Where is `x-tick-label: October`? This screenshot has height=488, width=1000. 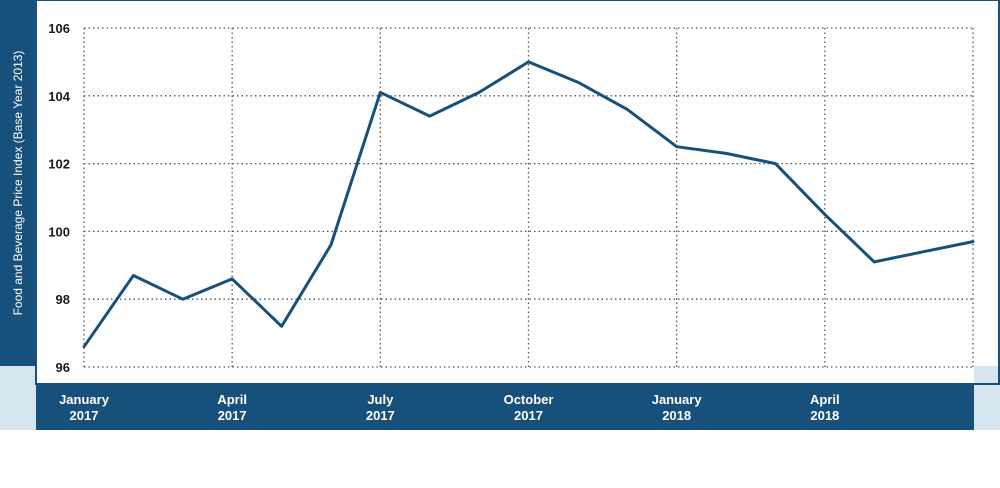 x-tick-label: October is located at coordinates (529, 399).